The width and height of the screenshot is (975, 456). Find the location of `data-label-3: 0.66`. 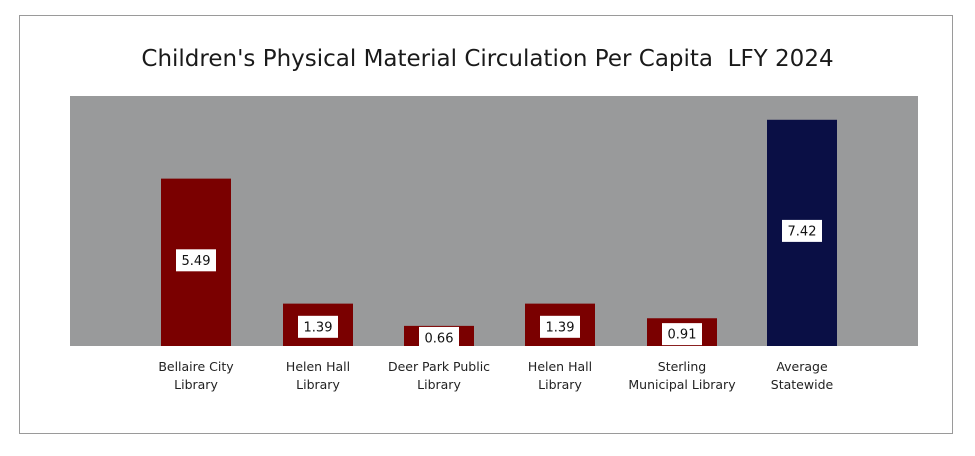

data-label-3: 0.66 is located at coordinates (439, 338).